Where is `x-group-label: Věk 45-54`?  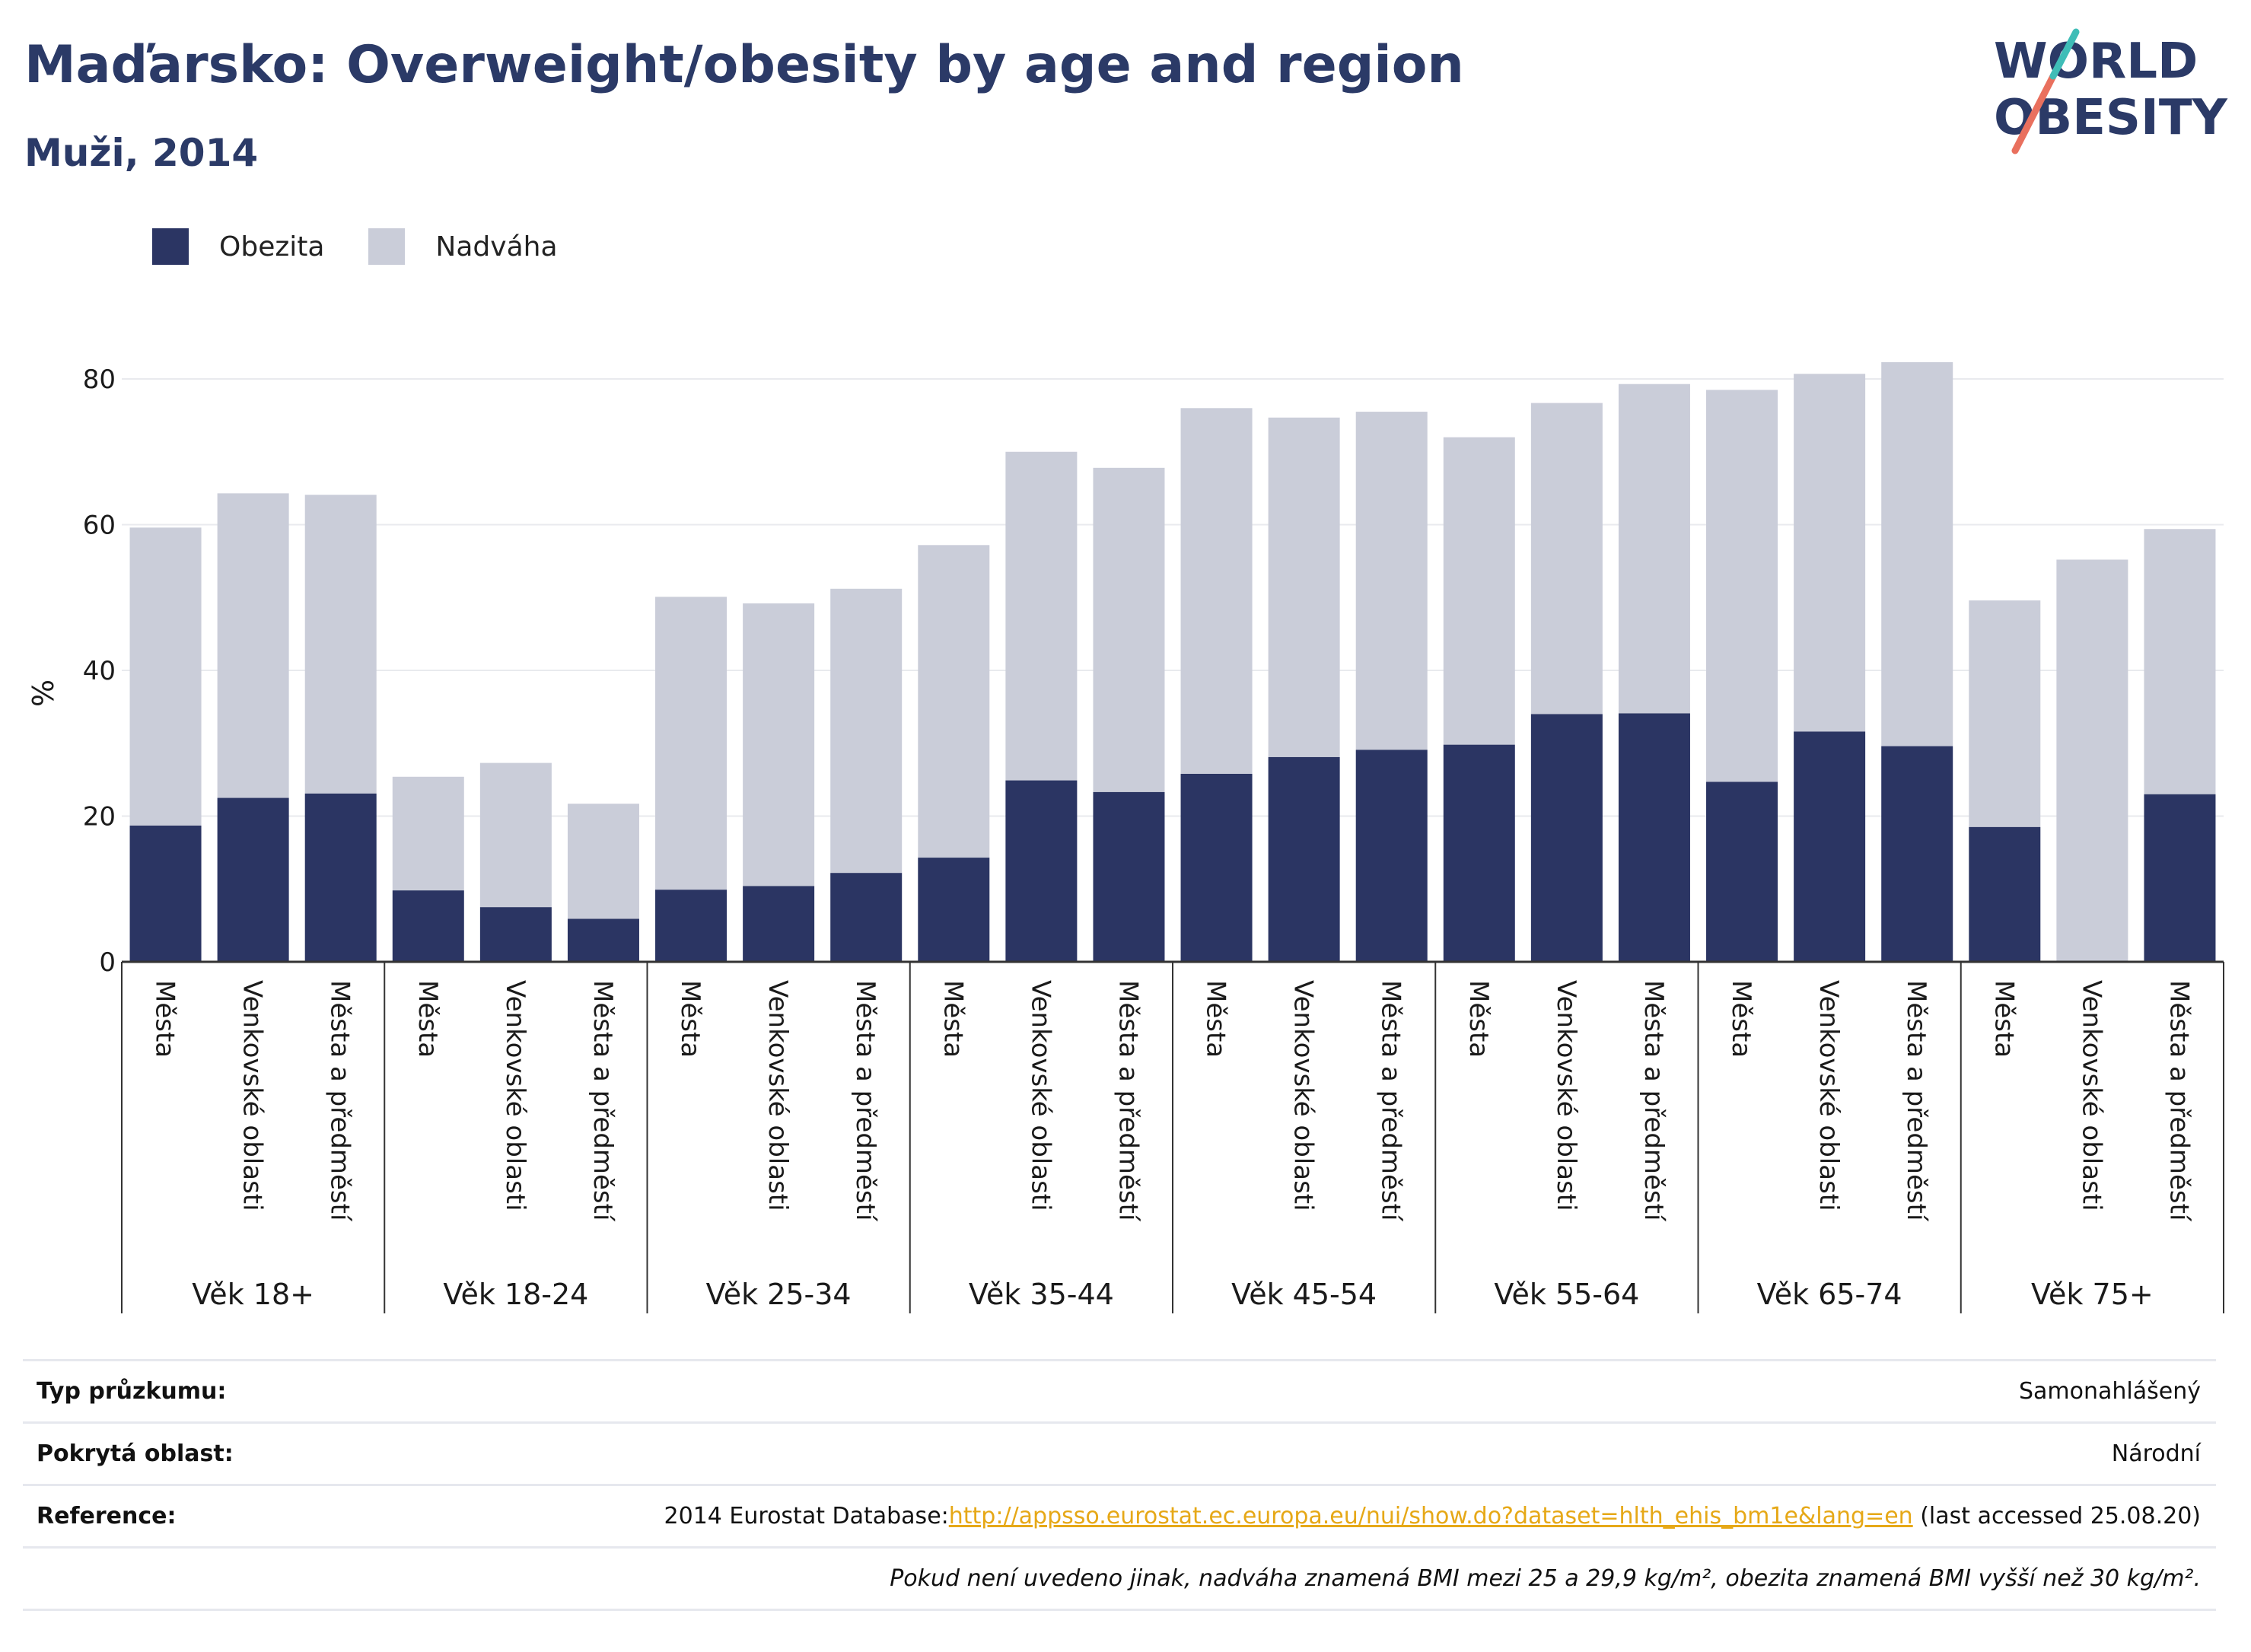
x-group-label: Věk 45-54 is located at coordinates (1304, 1294).